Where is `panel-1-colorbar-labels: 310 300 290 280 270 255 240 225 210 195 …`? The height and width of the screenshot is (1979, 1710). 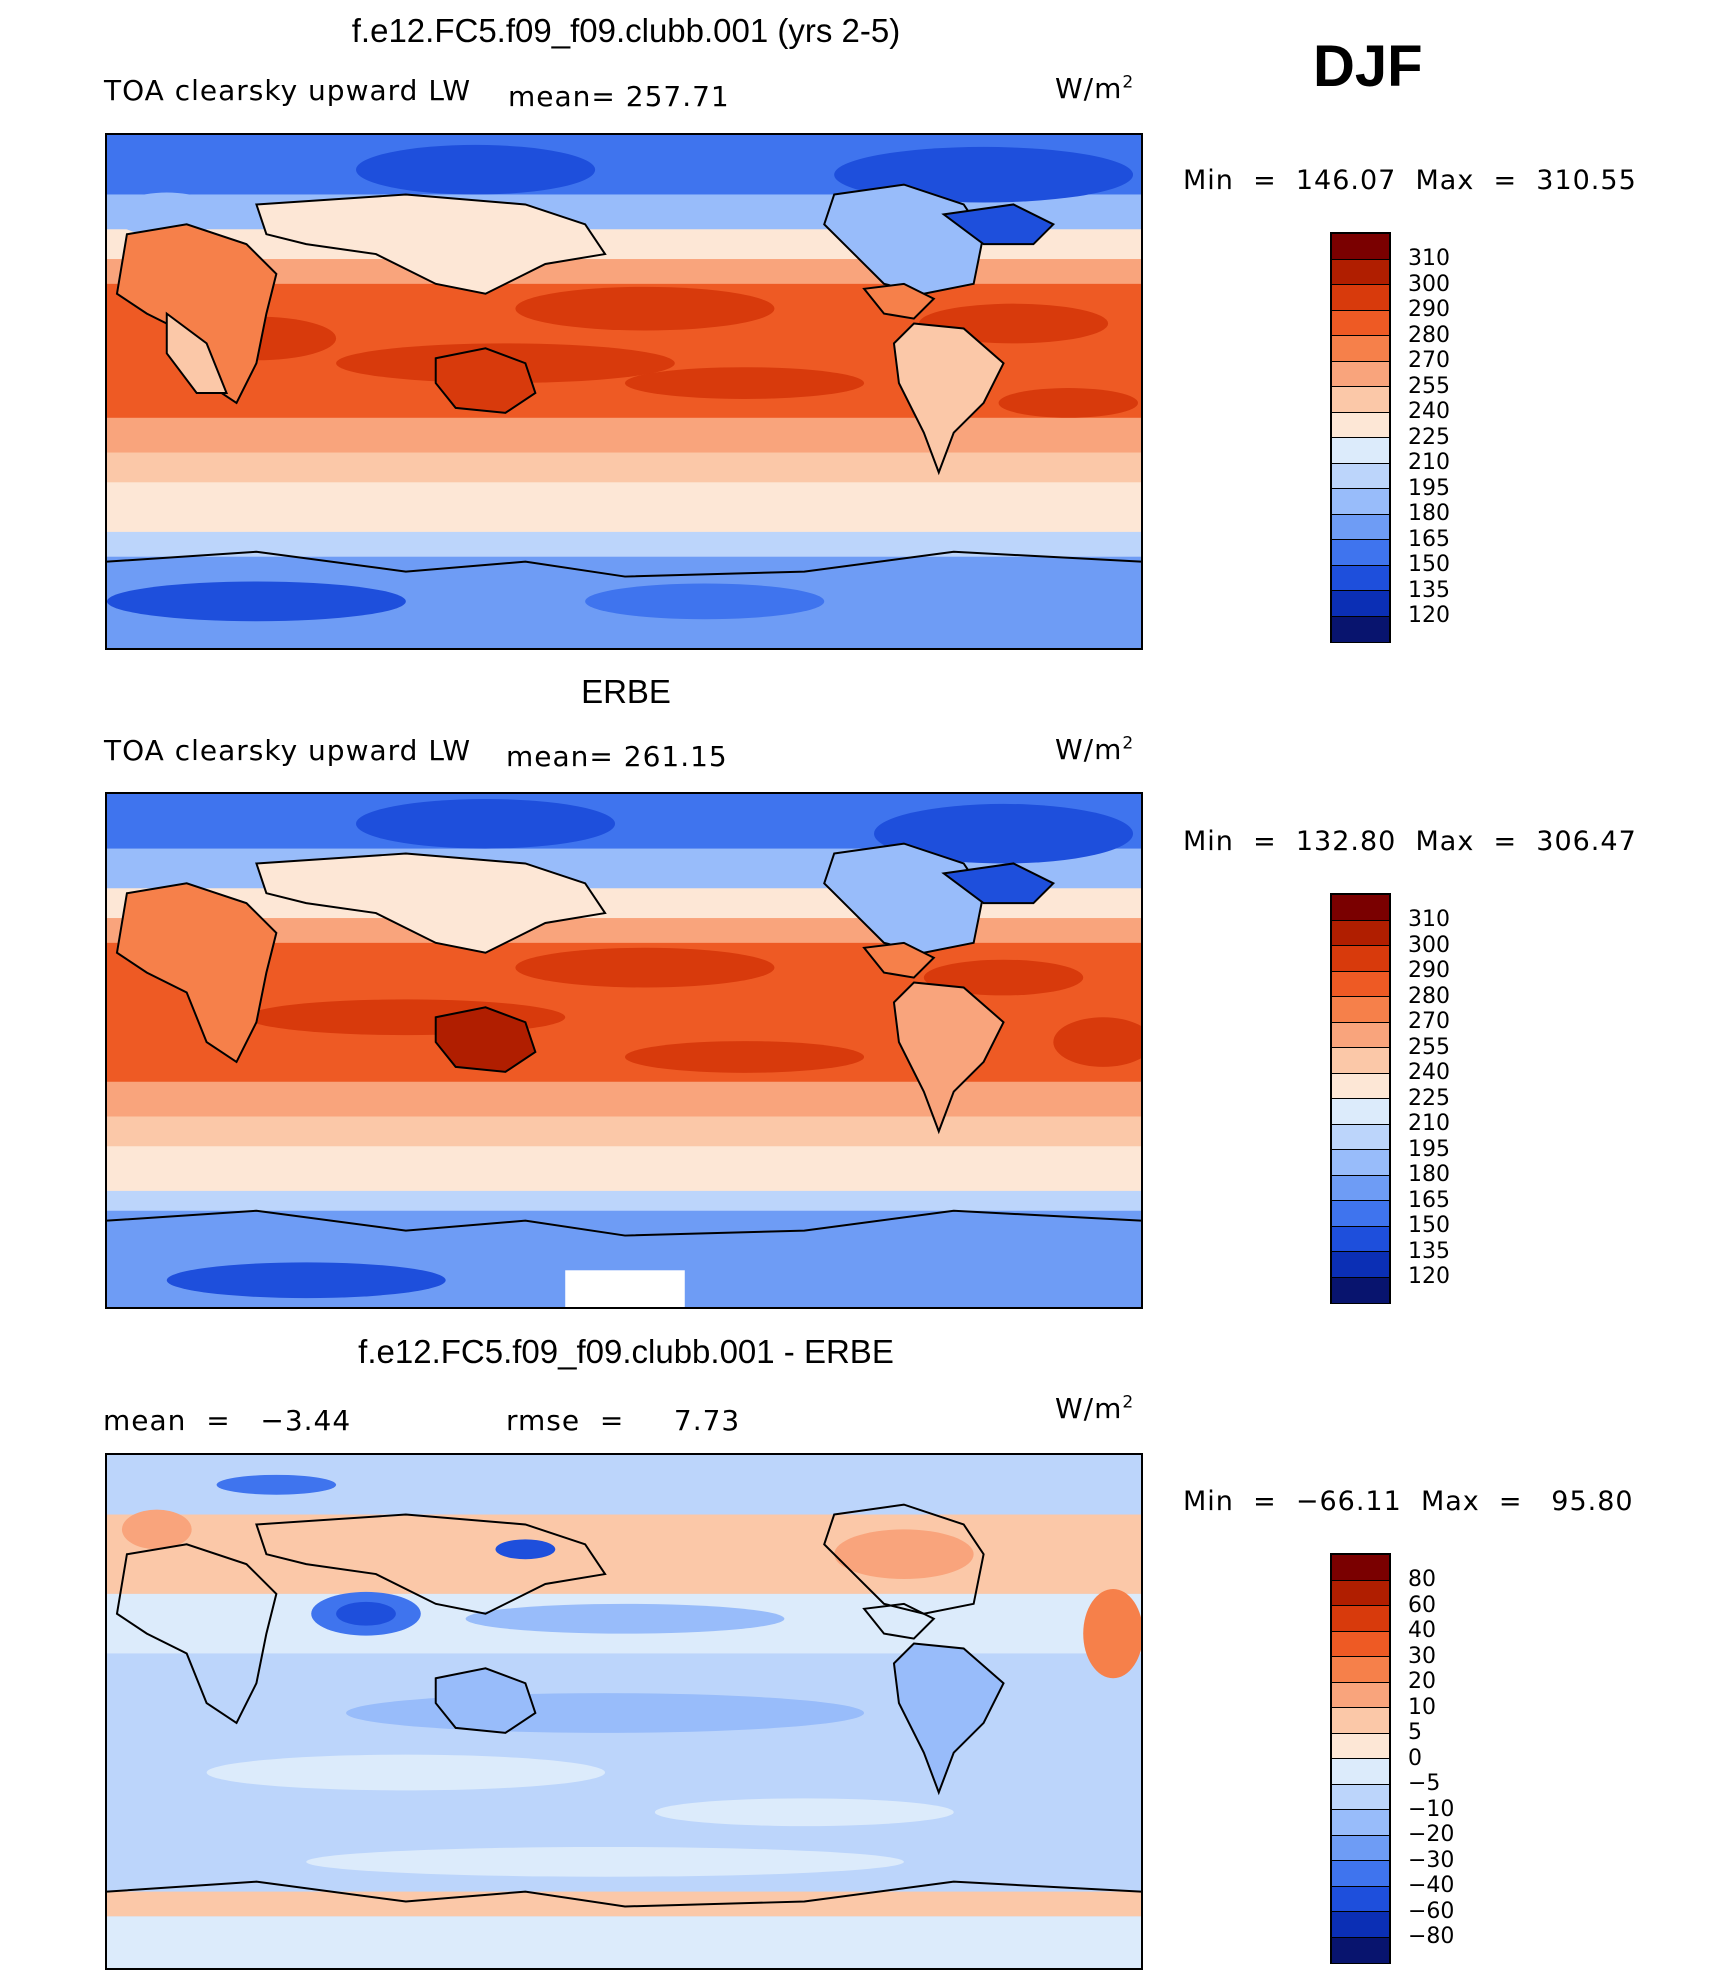 panel-1-colorbar-labels: 310 300 290 280 270 255 240 225 210 195 … is located at coordinates (1429, 437).